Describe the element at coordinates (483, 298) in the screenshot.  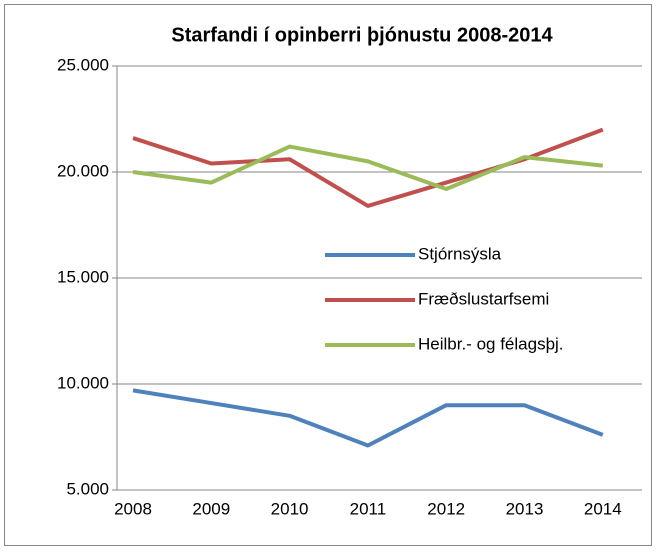
I see `legend-label: Fræðslustarfsemi` at that location.